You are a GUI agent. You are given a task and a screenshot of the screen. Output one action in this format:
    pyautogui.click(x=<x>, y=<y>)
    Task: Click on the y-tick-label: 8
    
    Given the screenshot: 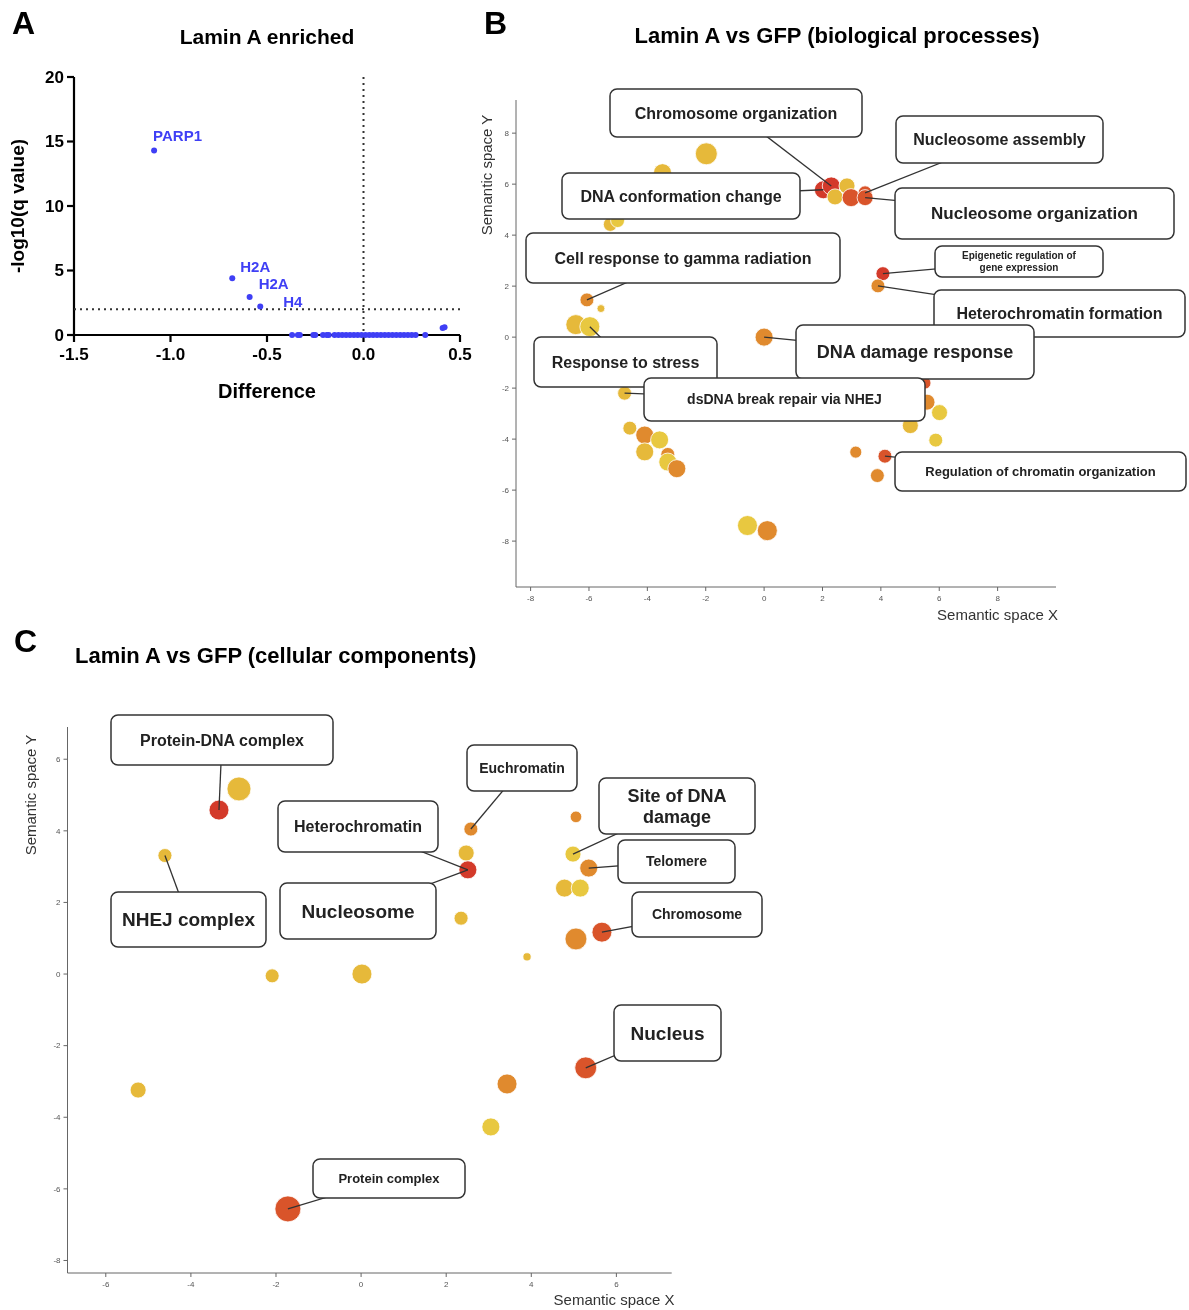 What is the action you would take?
    pyautogui.click(x=507, y=133)
    